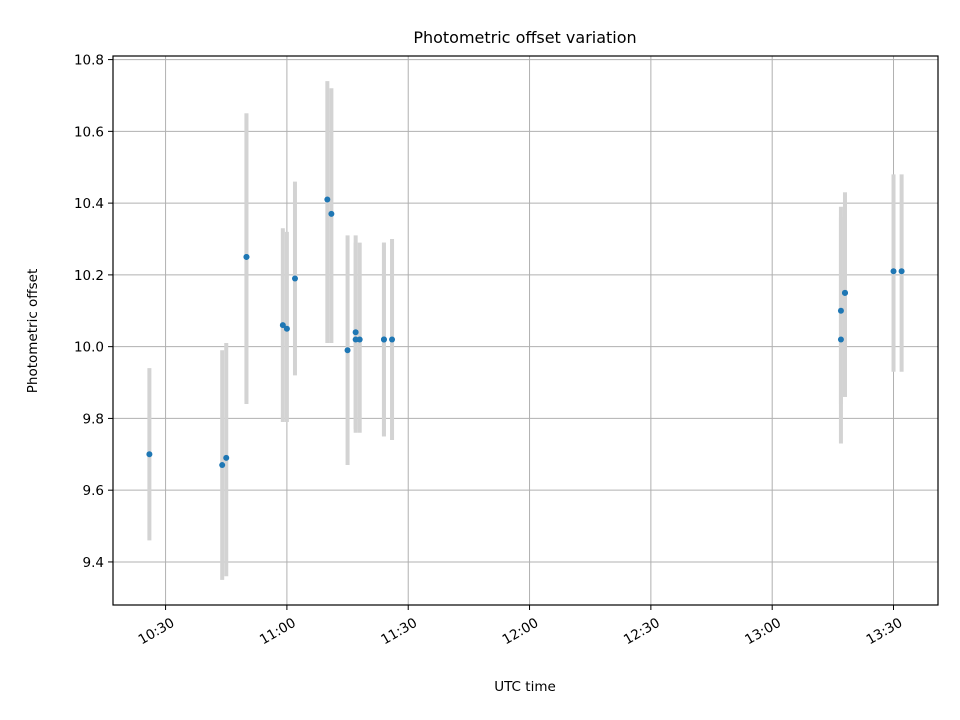 This screenshot has height=720, width=960. Describe the element at coordinates (89, 132) in the screenshot. I see `y-tick-label: 10.6` at that location.